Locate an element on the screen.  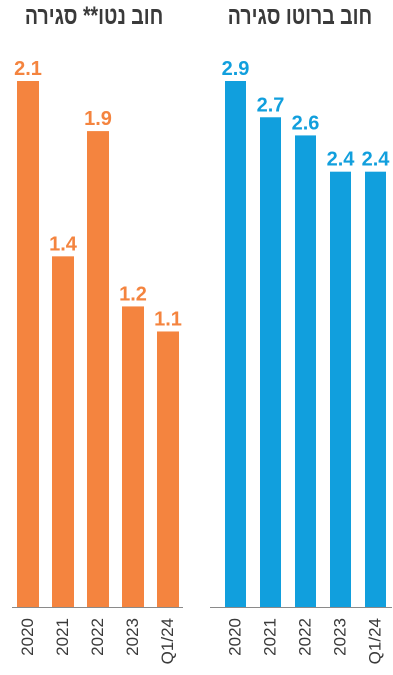
net-debt-value-label: 1.9 is located at coordinates (98, 119).